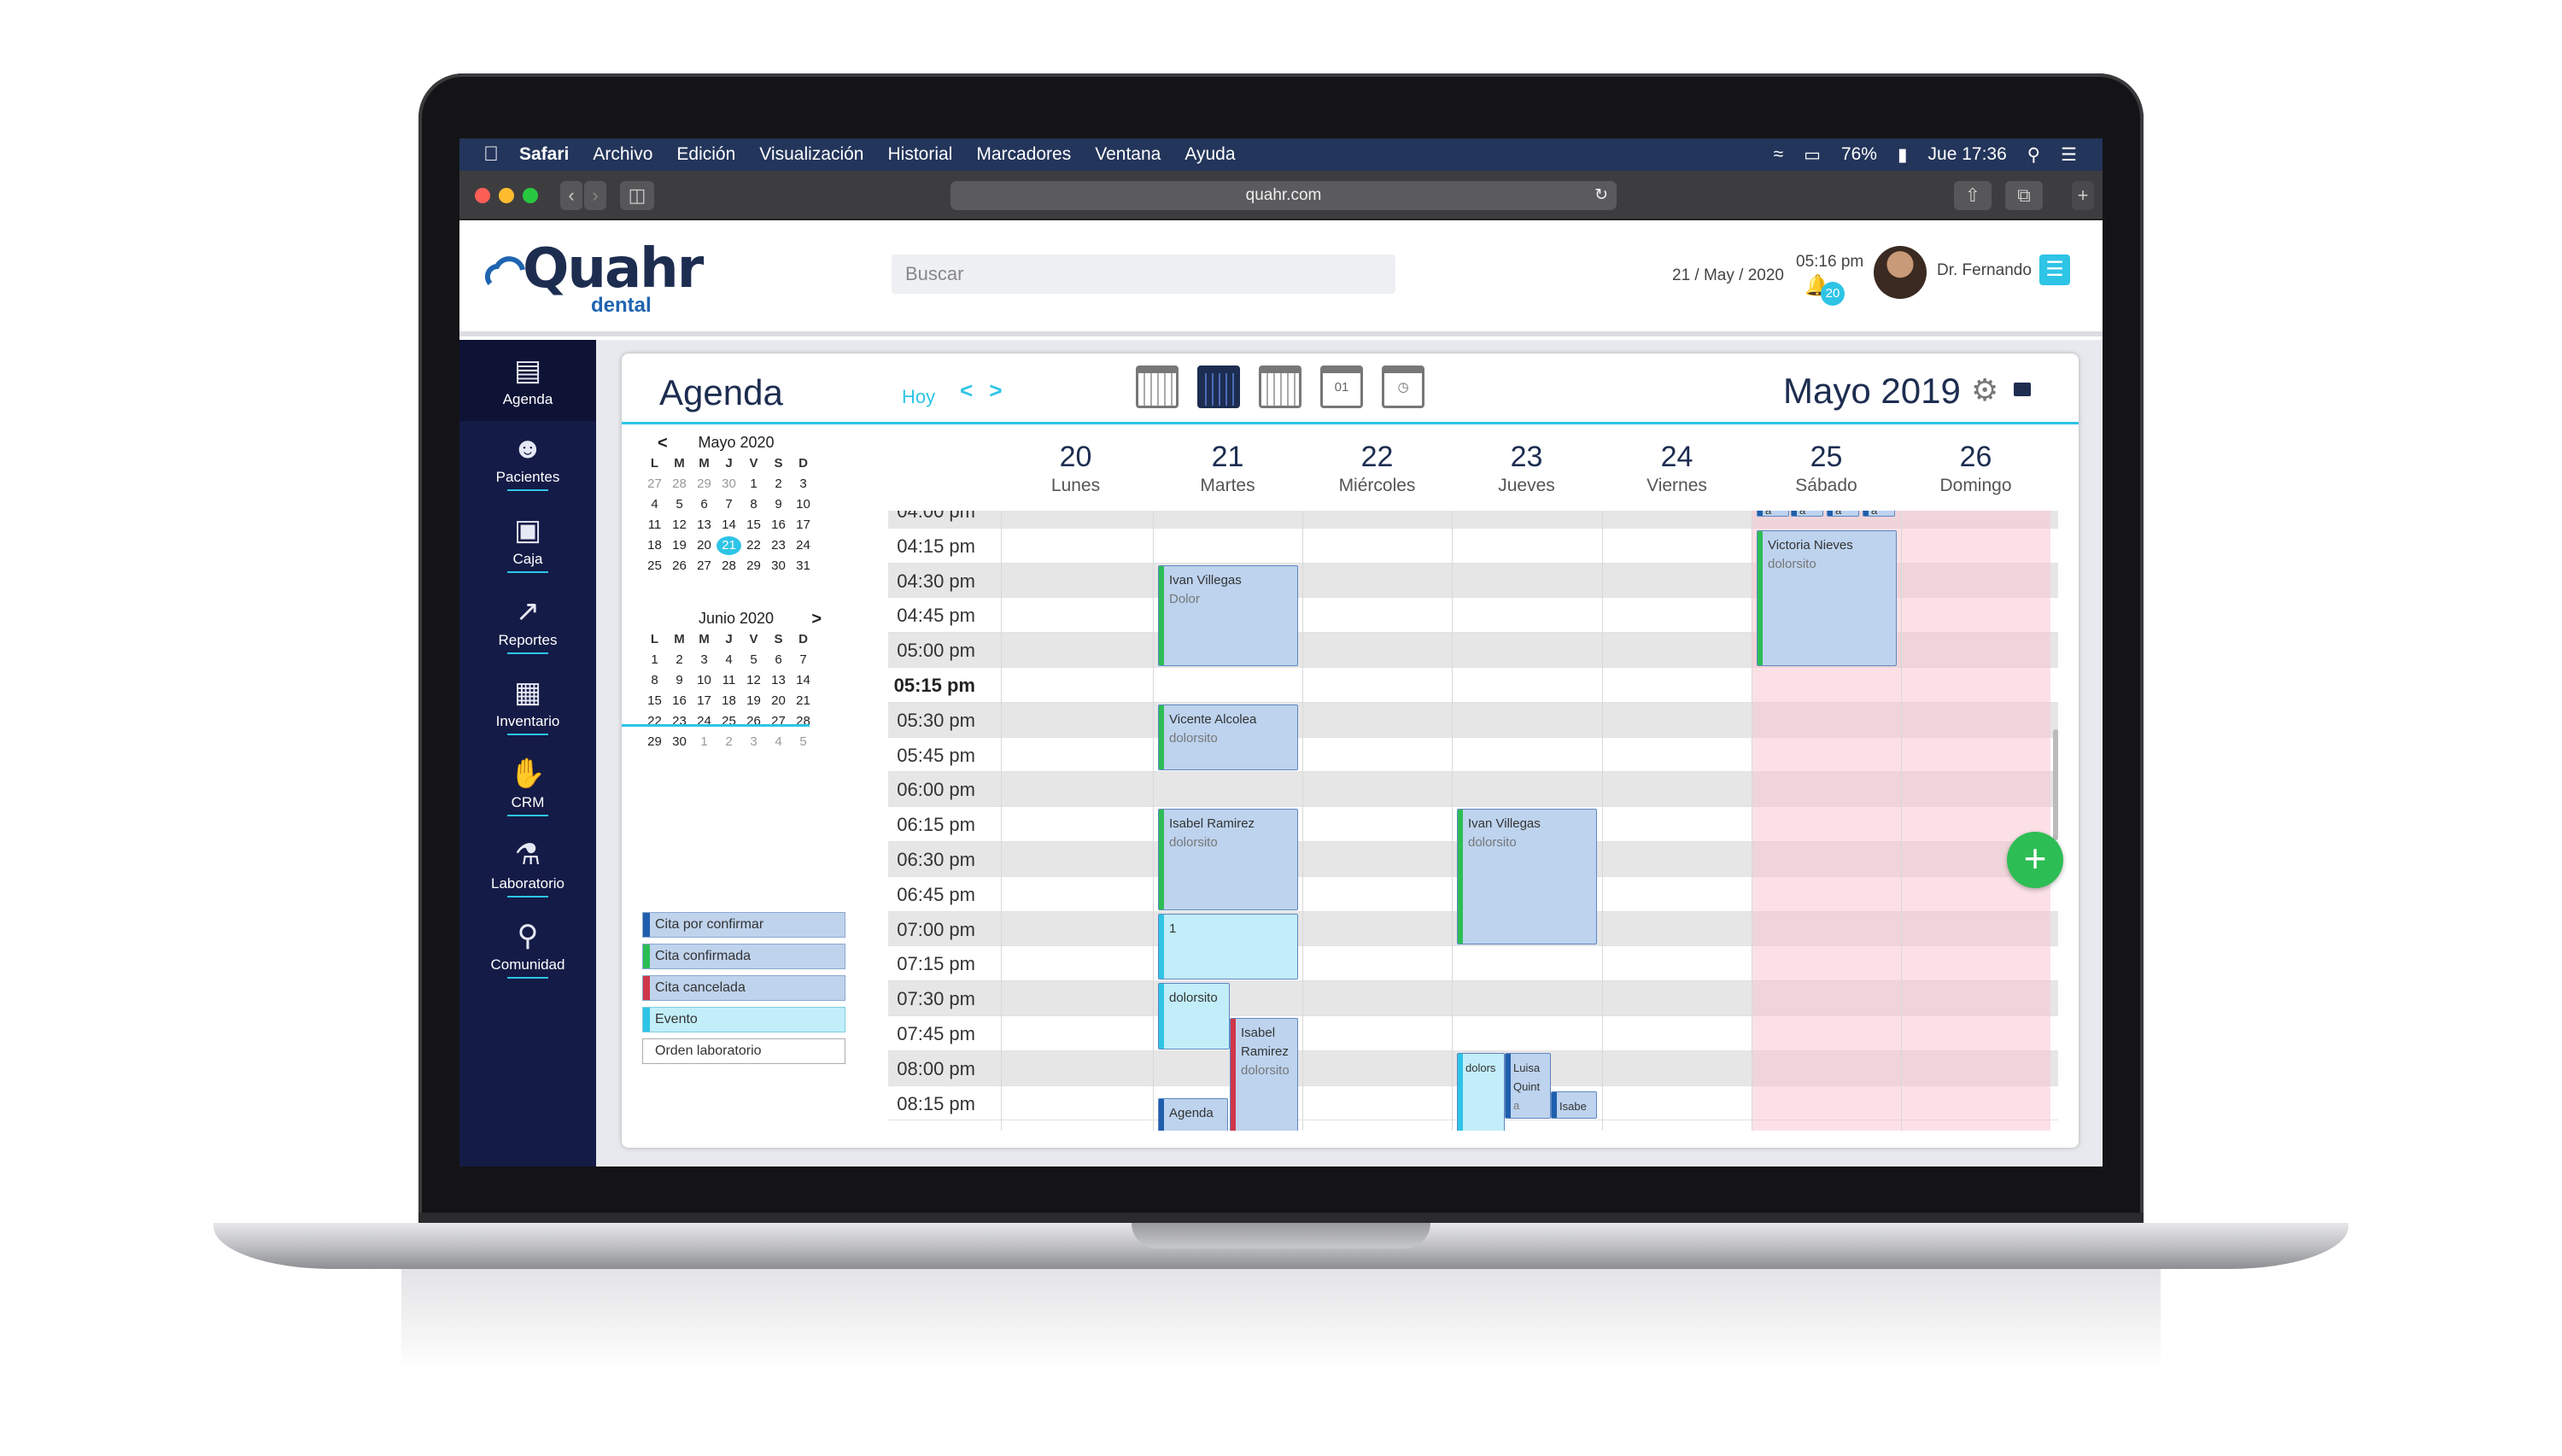 The height and width of the screenshot is (1456, 2562). I want to click on appointment-card: Ivan Villegas Dolor, so click(1228, 615).